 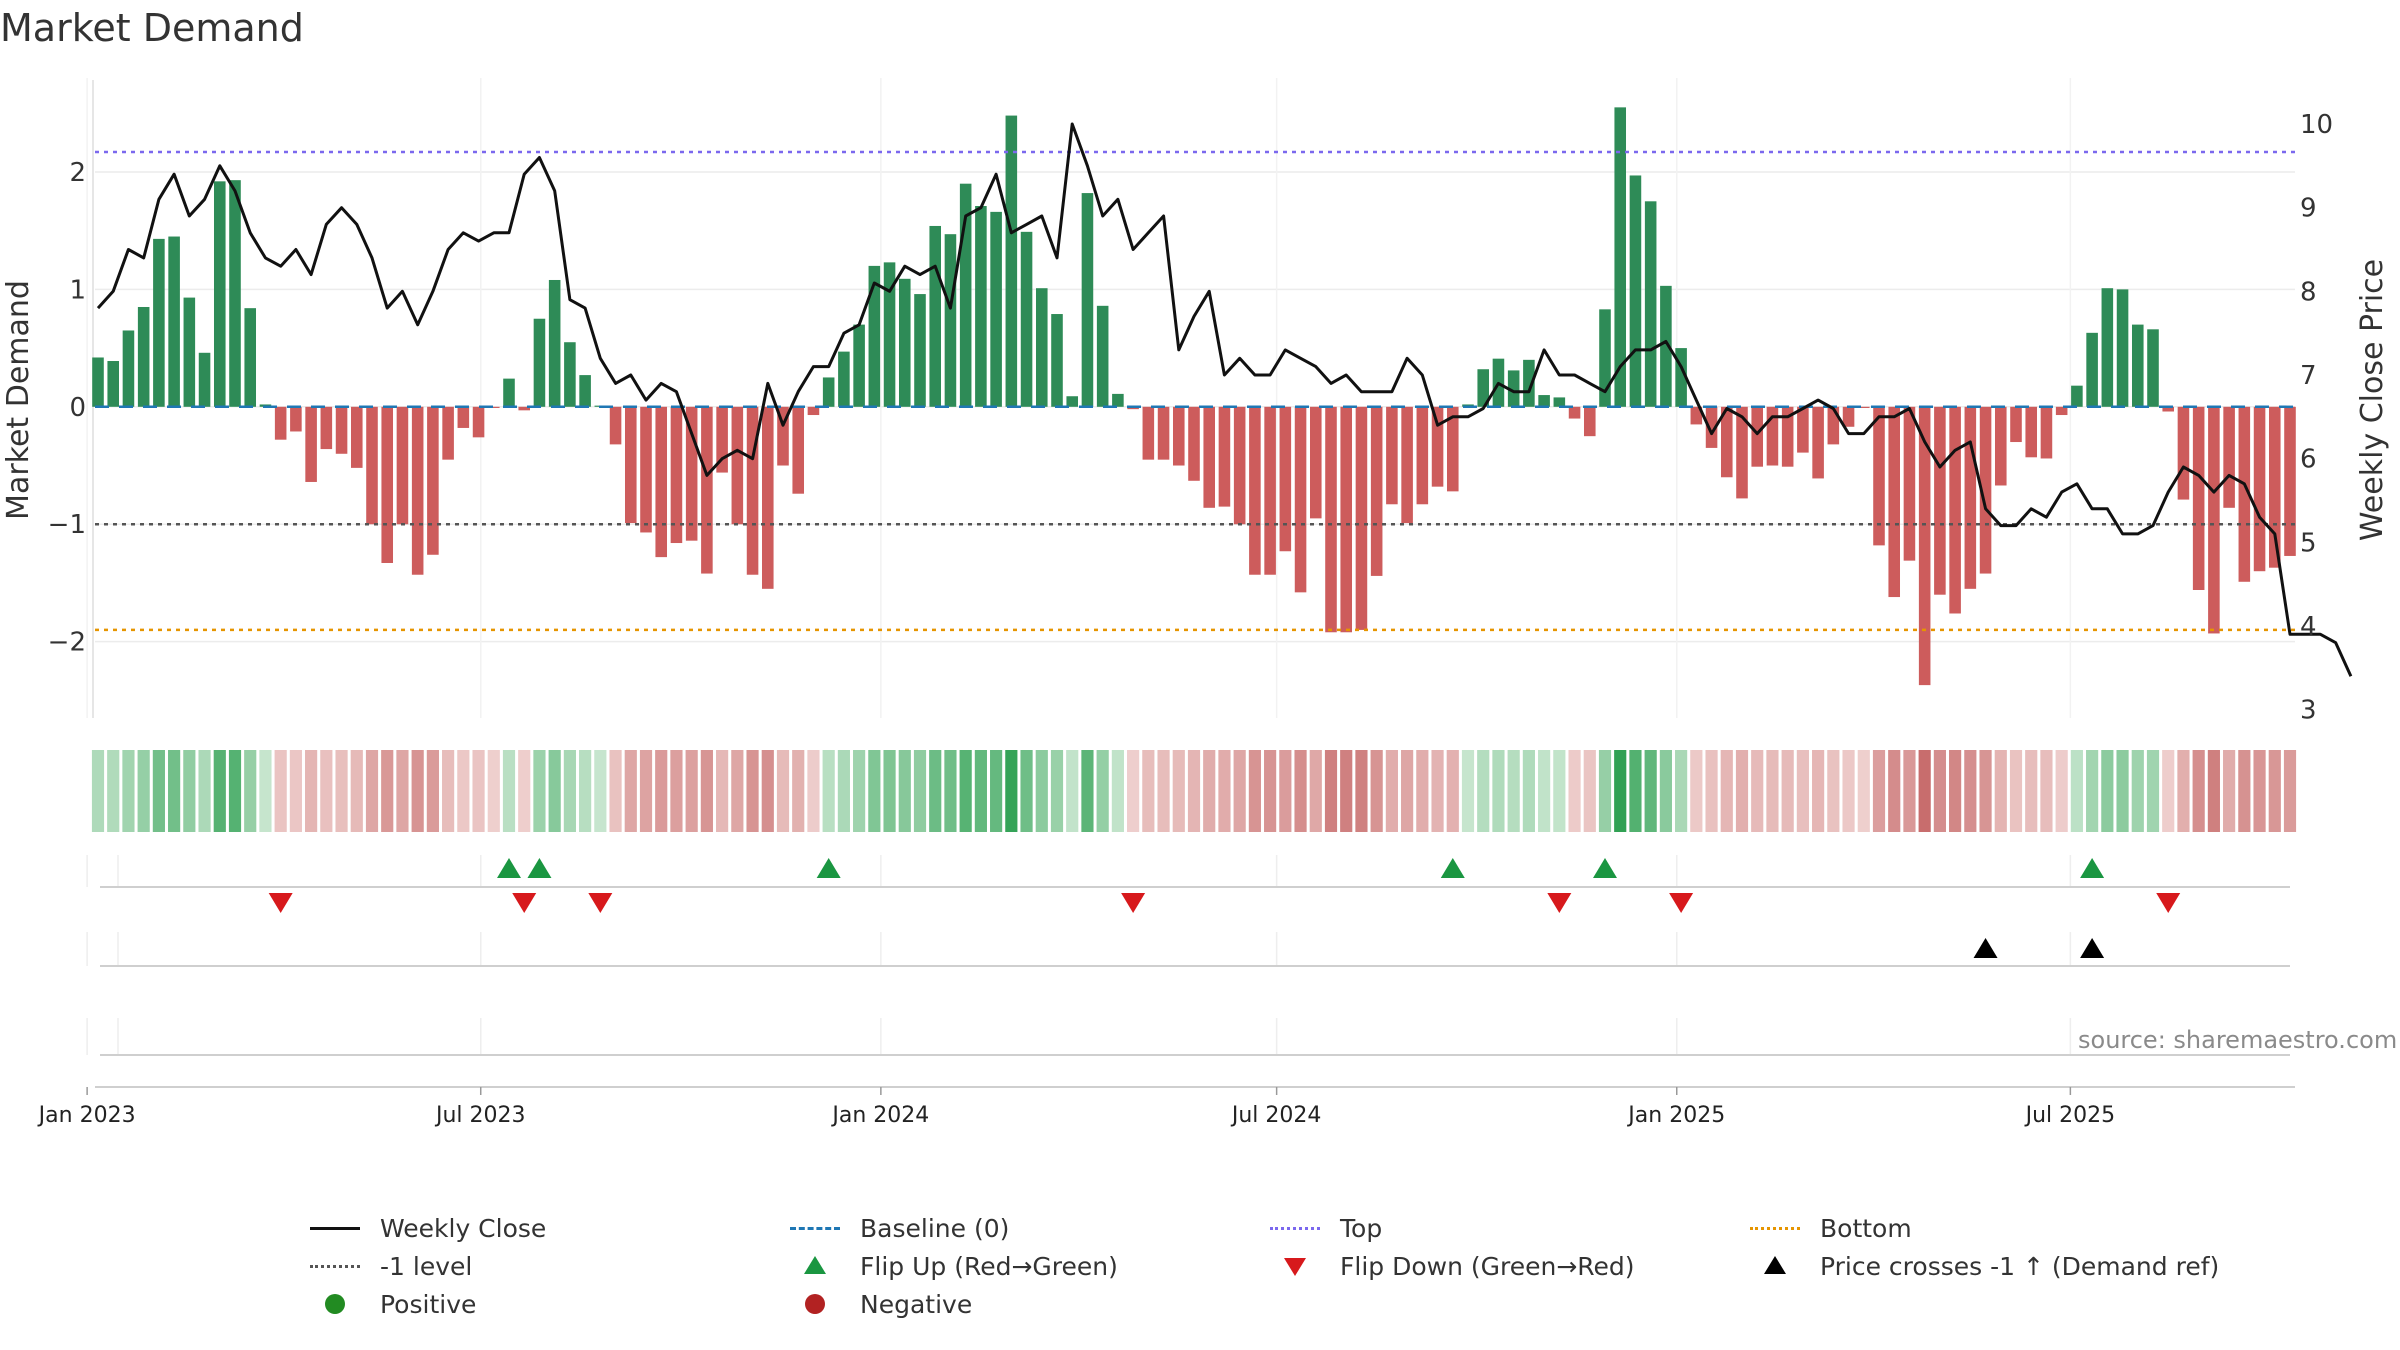 I want to click on legend-label: Weekly Close, so click(x=463, y=1228).